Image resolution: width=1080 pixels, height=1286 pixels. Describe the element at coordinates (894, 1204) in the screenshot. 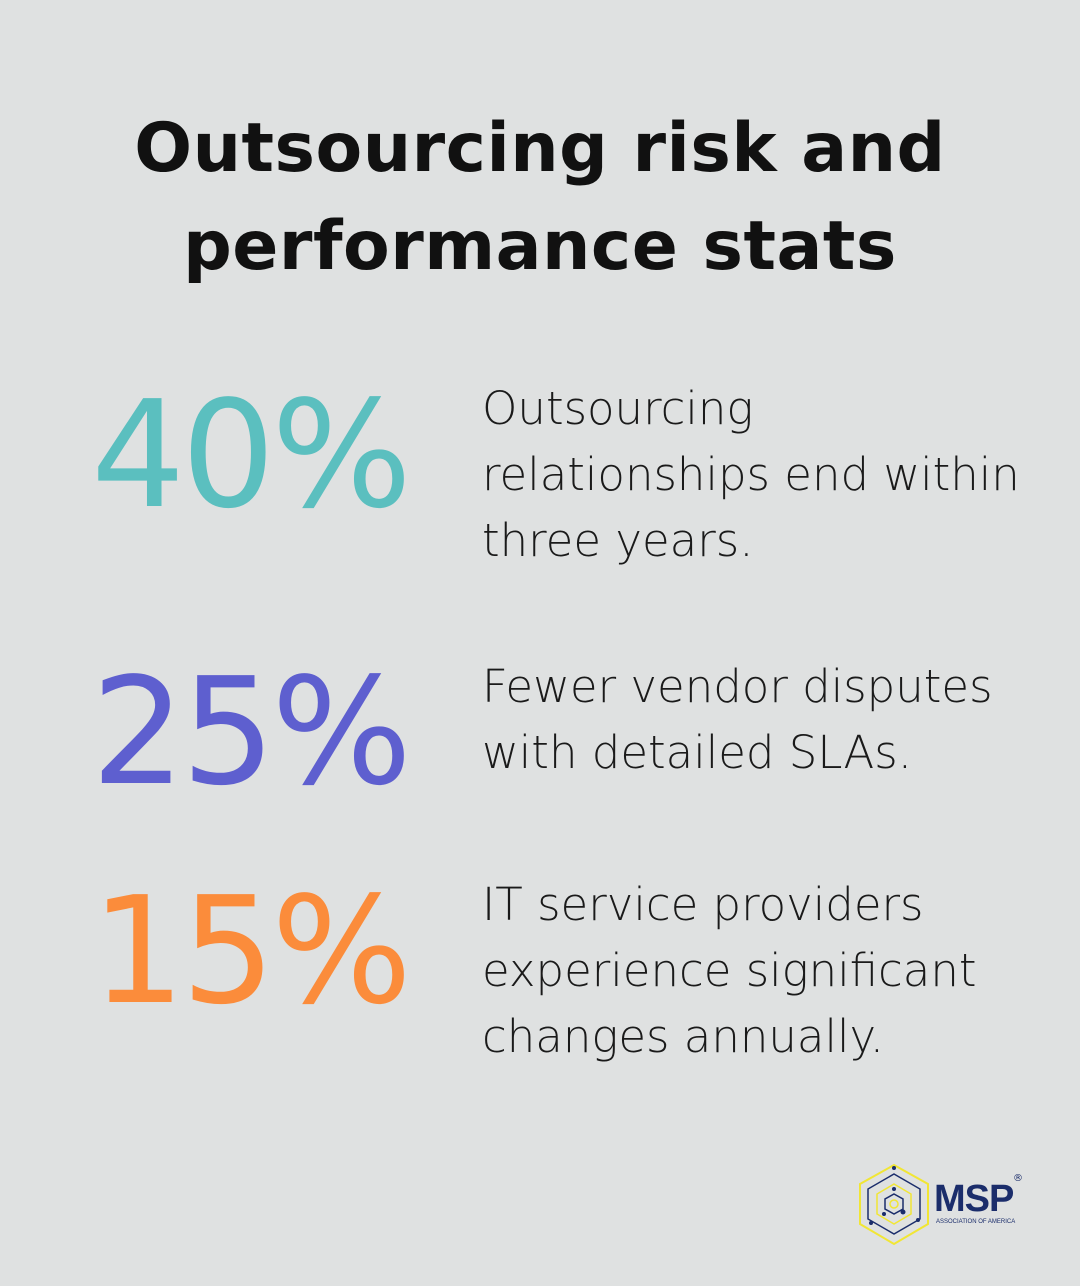

I see `msp-logo-icon` at that location.